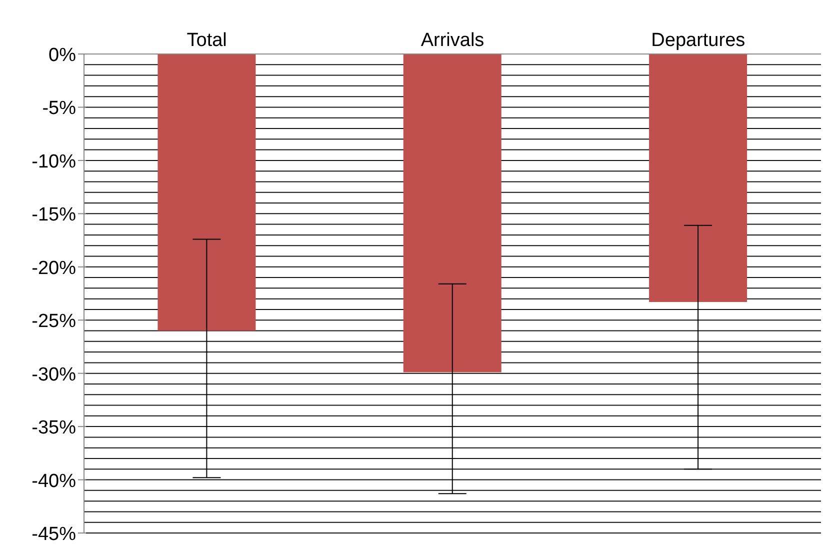  What do you see at coordinates (452, 40) in the screenshot?
I see `x-tick-label: Arrivals` at bounding box center [452, 40].